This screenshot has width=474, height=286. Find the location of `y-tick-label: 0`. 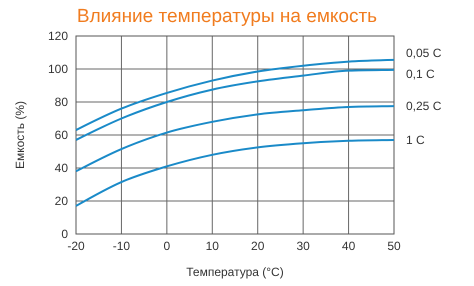

y-tick-label: 0 is located at coordinates (64, 234).